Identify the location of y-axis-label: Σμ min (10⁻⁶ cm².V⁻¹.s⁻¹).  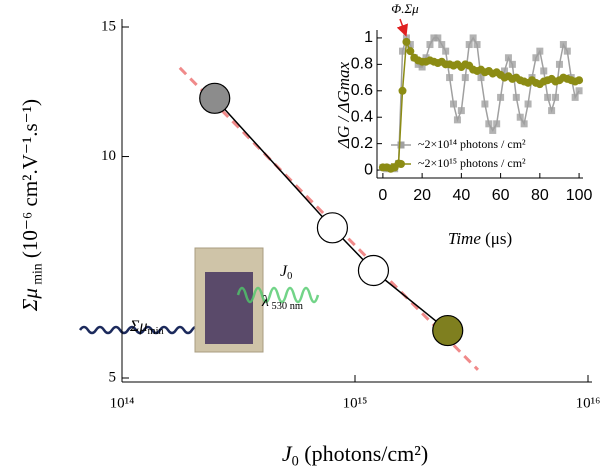
(31, 205).